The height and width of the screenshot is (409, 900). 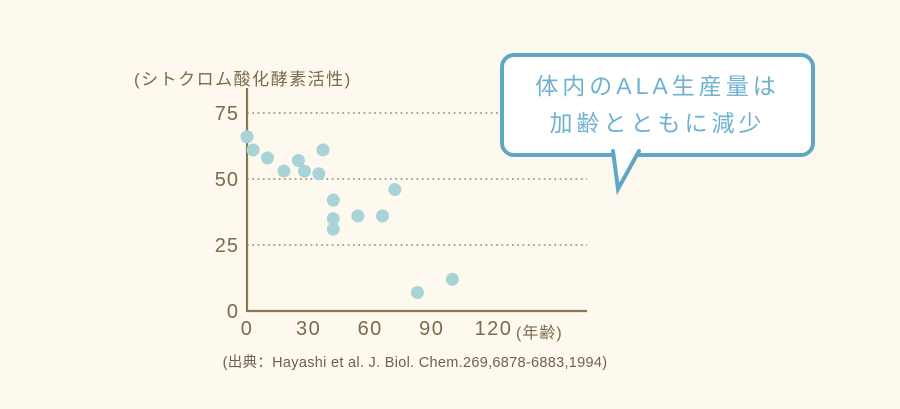 I want to click on y-tick-label: 25, so click(x=227, y=246).